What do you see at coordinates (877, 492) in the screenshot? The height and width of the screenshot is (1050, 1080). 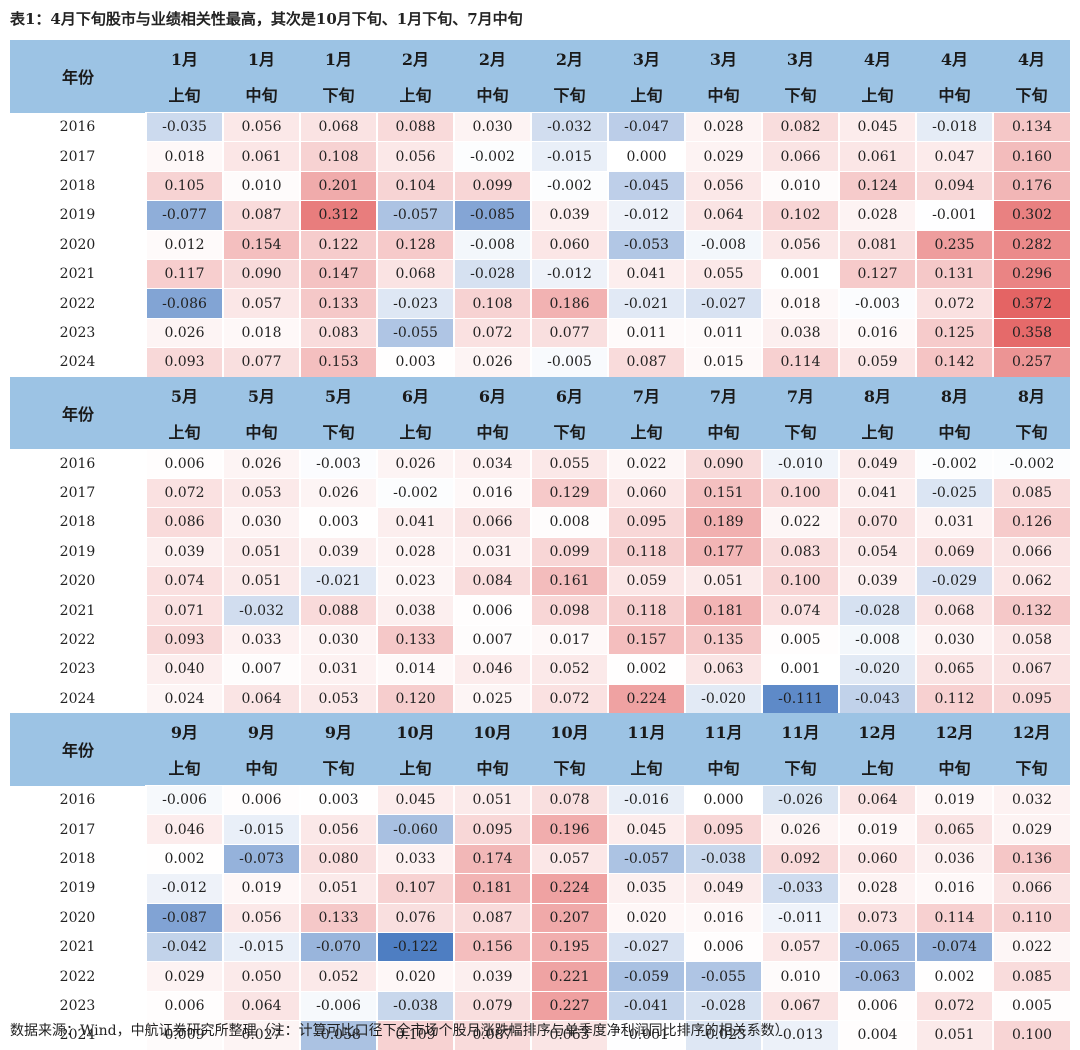 I see `value-cell: 0.041` at bounding box center [877, 492].